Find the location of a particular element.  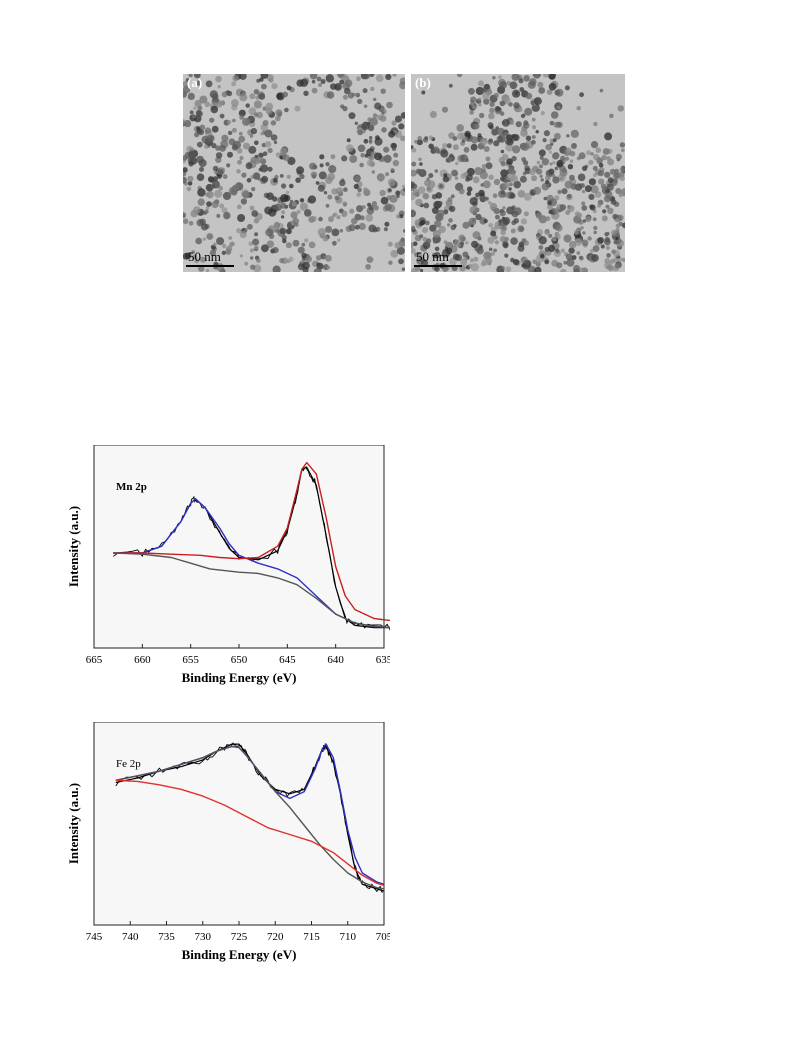

plot-frame is located at coordinates (239, 546).